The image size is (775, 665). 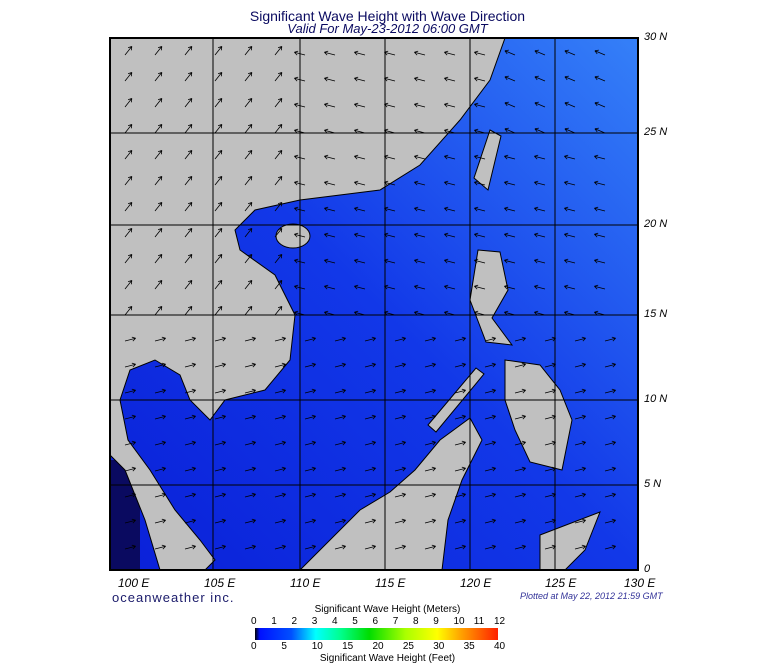 What do you see at coordinates (591, 596) in the screenshot?
I see `plotted-timestamp: Plotted at May 22, 2012 21:59 GMT` at bounding box center [591, 596].